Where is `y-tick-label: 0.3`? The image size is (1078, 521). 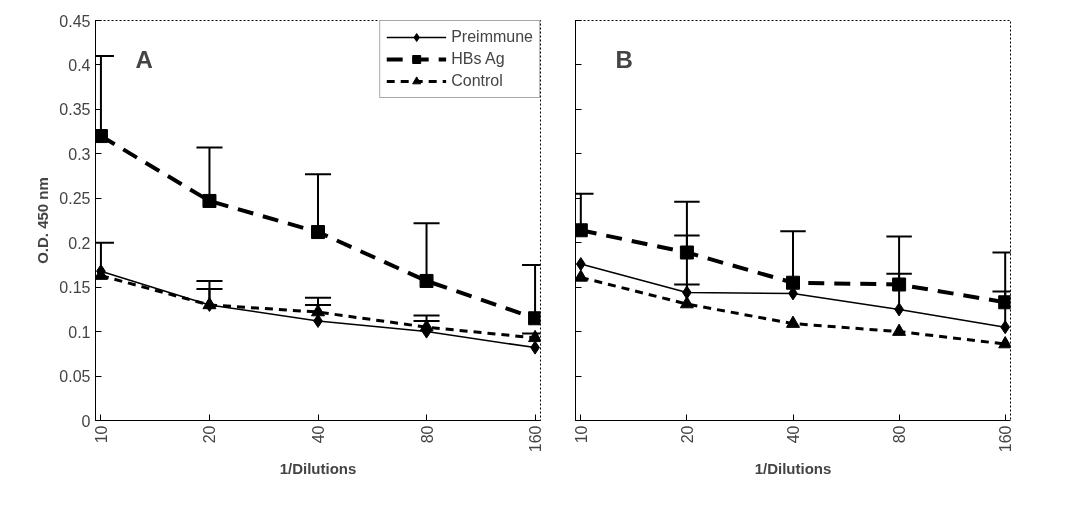 y-tick-label: 0.3 is located at coordinates (79, 154).